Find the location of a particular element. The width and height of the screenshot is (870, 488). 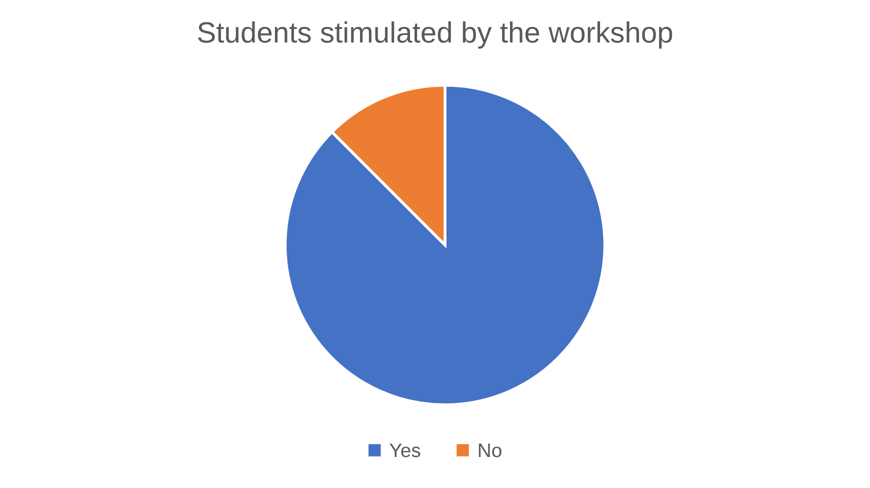

chart-title: Students stimulated by the workshop is located at coordinates (435, 35).